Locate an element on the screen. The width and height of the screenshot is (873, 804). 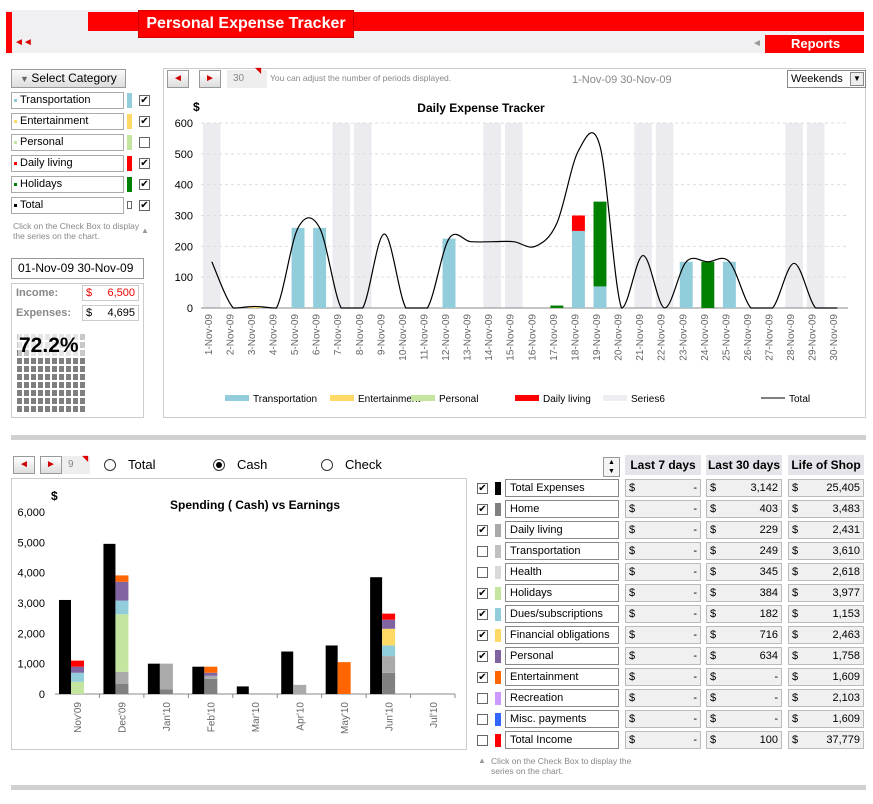
view-select: Weekends ▼ is located at coordinates (826, 79).